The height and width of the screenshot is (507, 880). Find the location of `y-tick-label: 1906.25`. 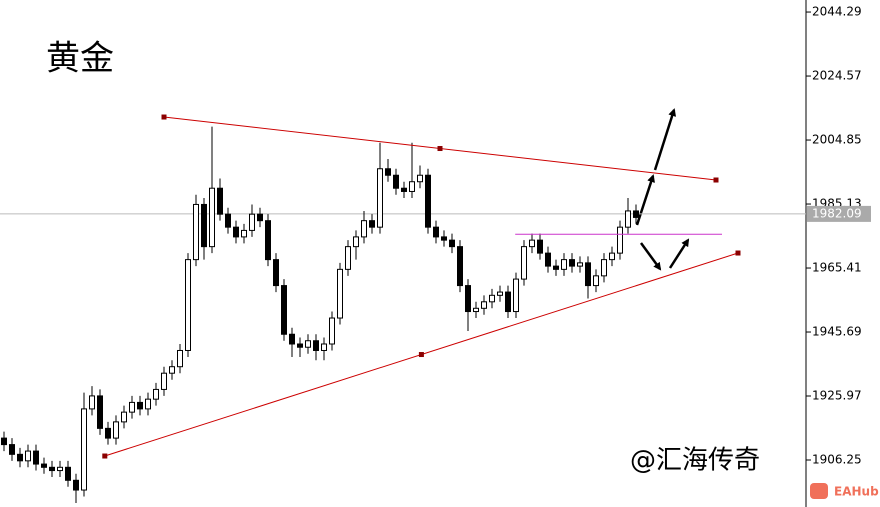

y-tick-label: 1906.25 is located at coordinates (837, 460).